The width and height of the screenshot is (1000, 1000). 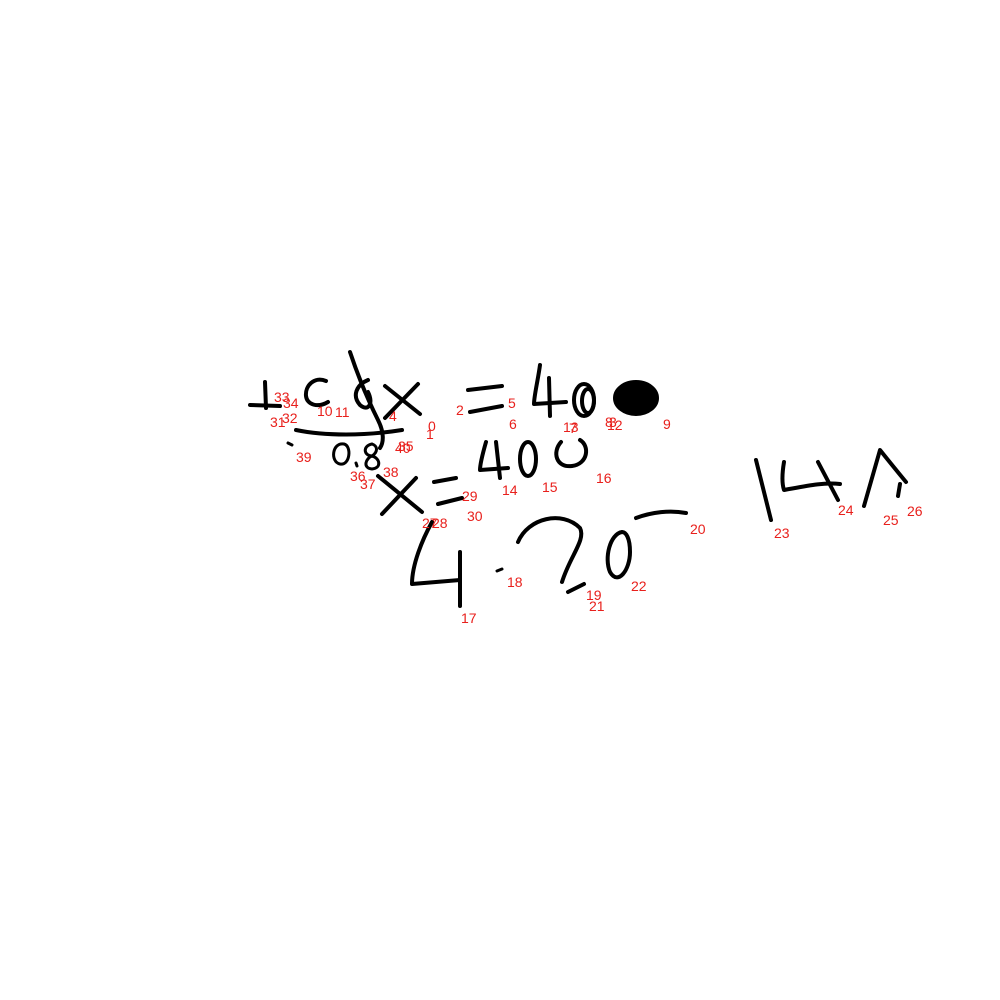 I want to click on stroke-label: 31, so click(x=278, y=422).